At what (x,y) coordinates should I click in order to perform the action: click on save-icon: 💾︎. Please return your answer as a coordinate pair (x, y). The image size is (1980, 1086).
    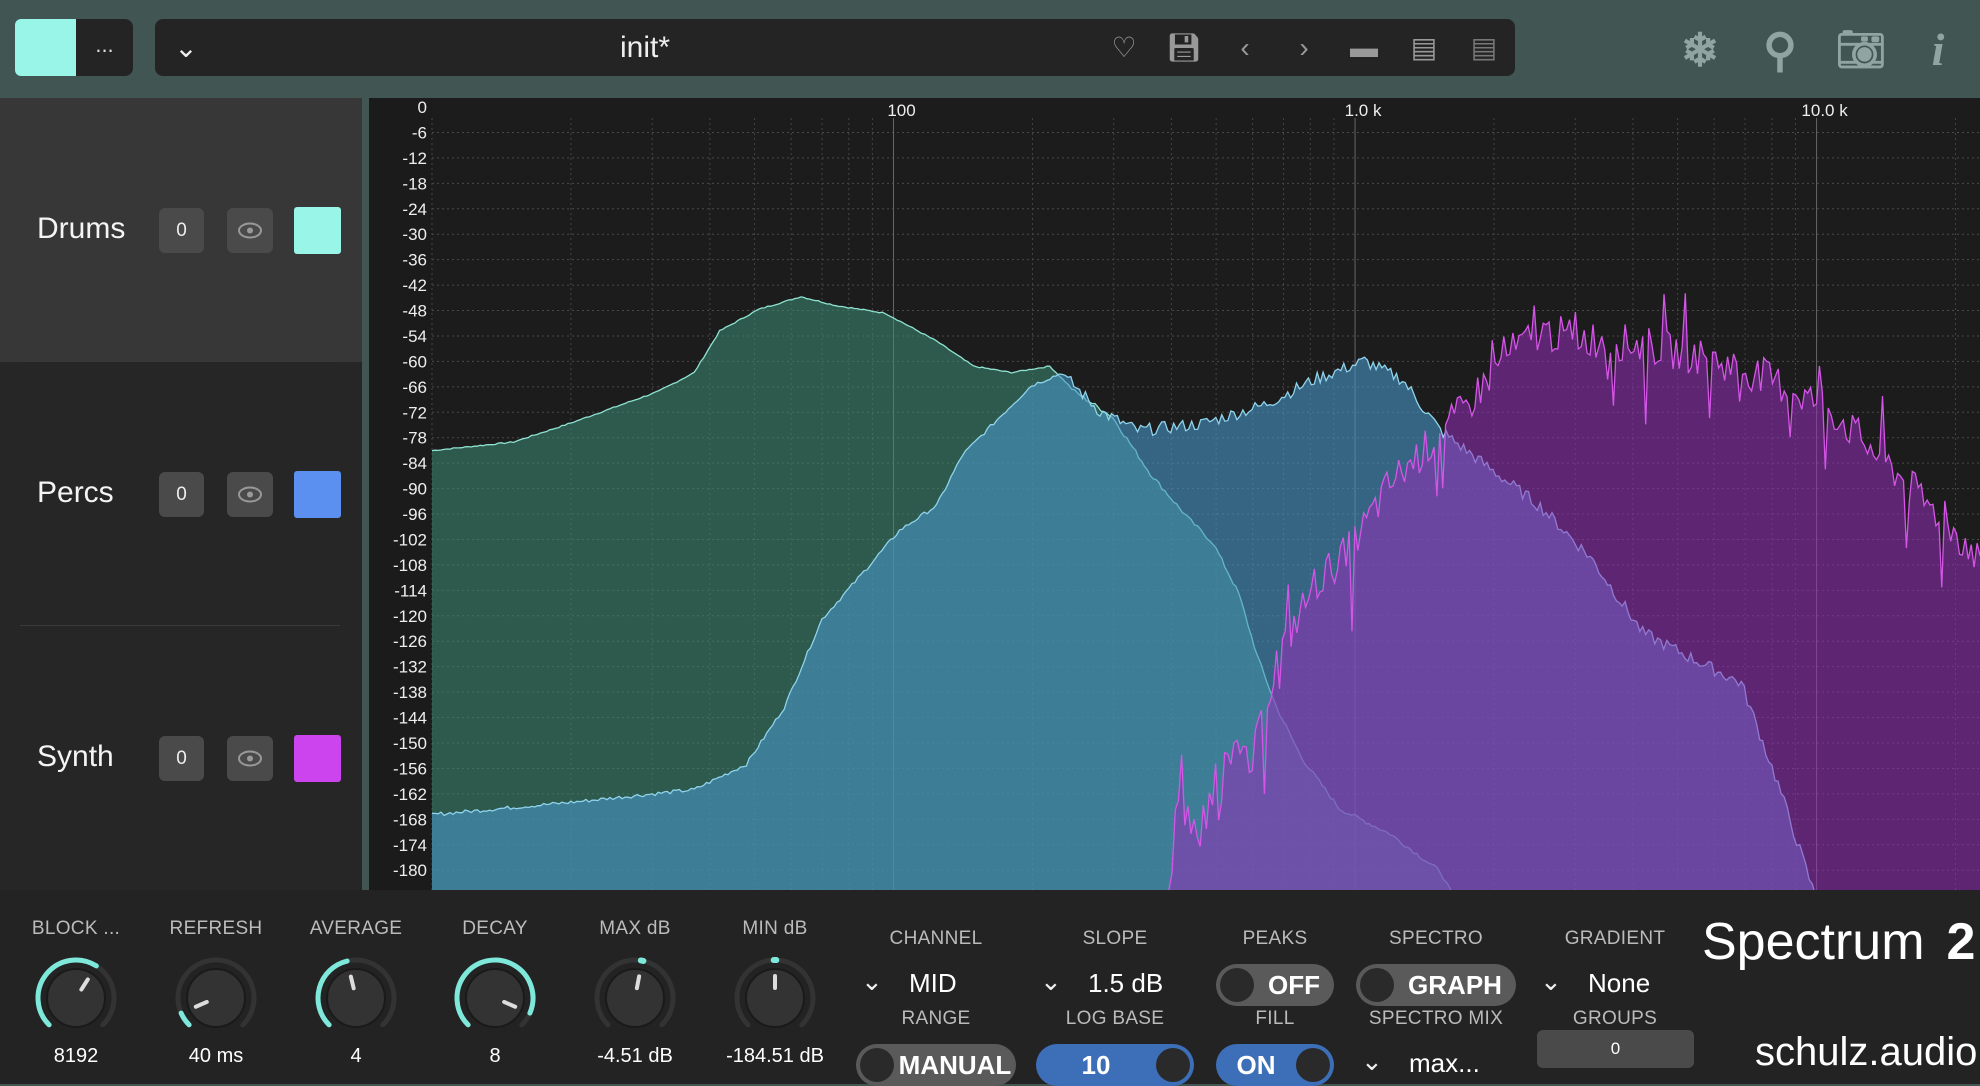
    Looking at the image, I should click on (1184, 47).